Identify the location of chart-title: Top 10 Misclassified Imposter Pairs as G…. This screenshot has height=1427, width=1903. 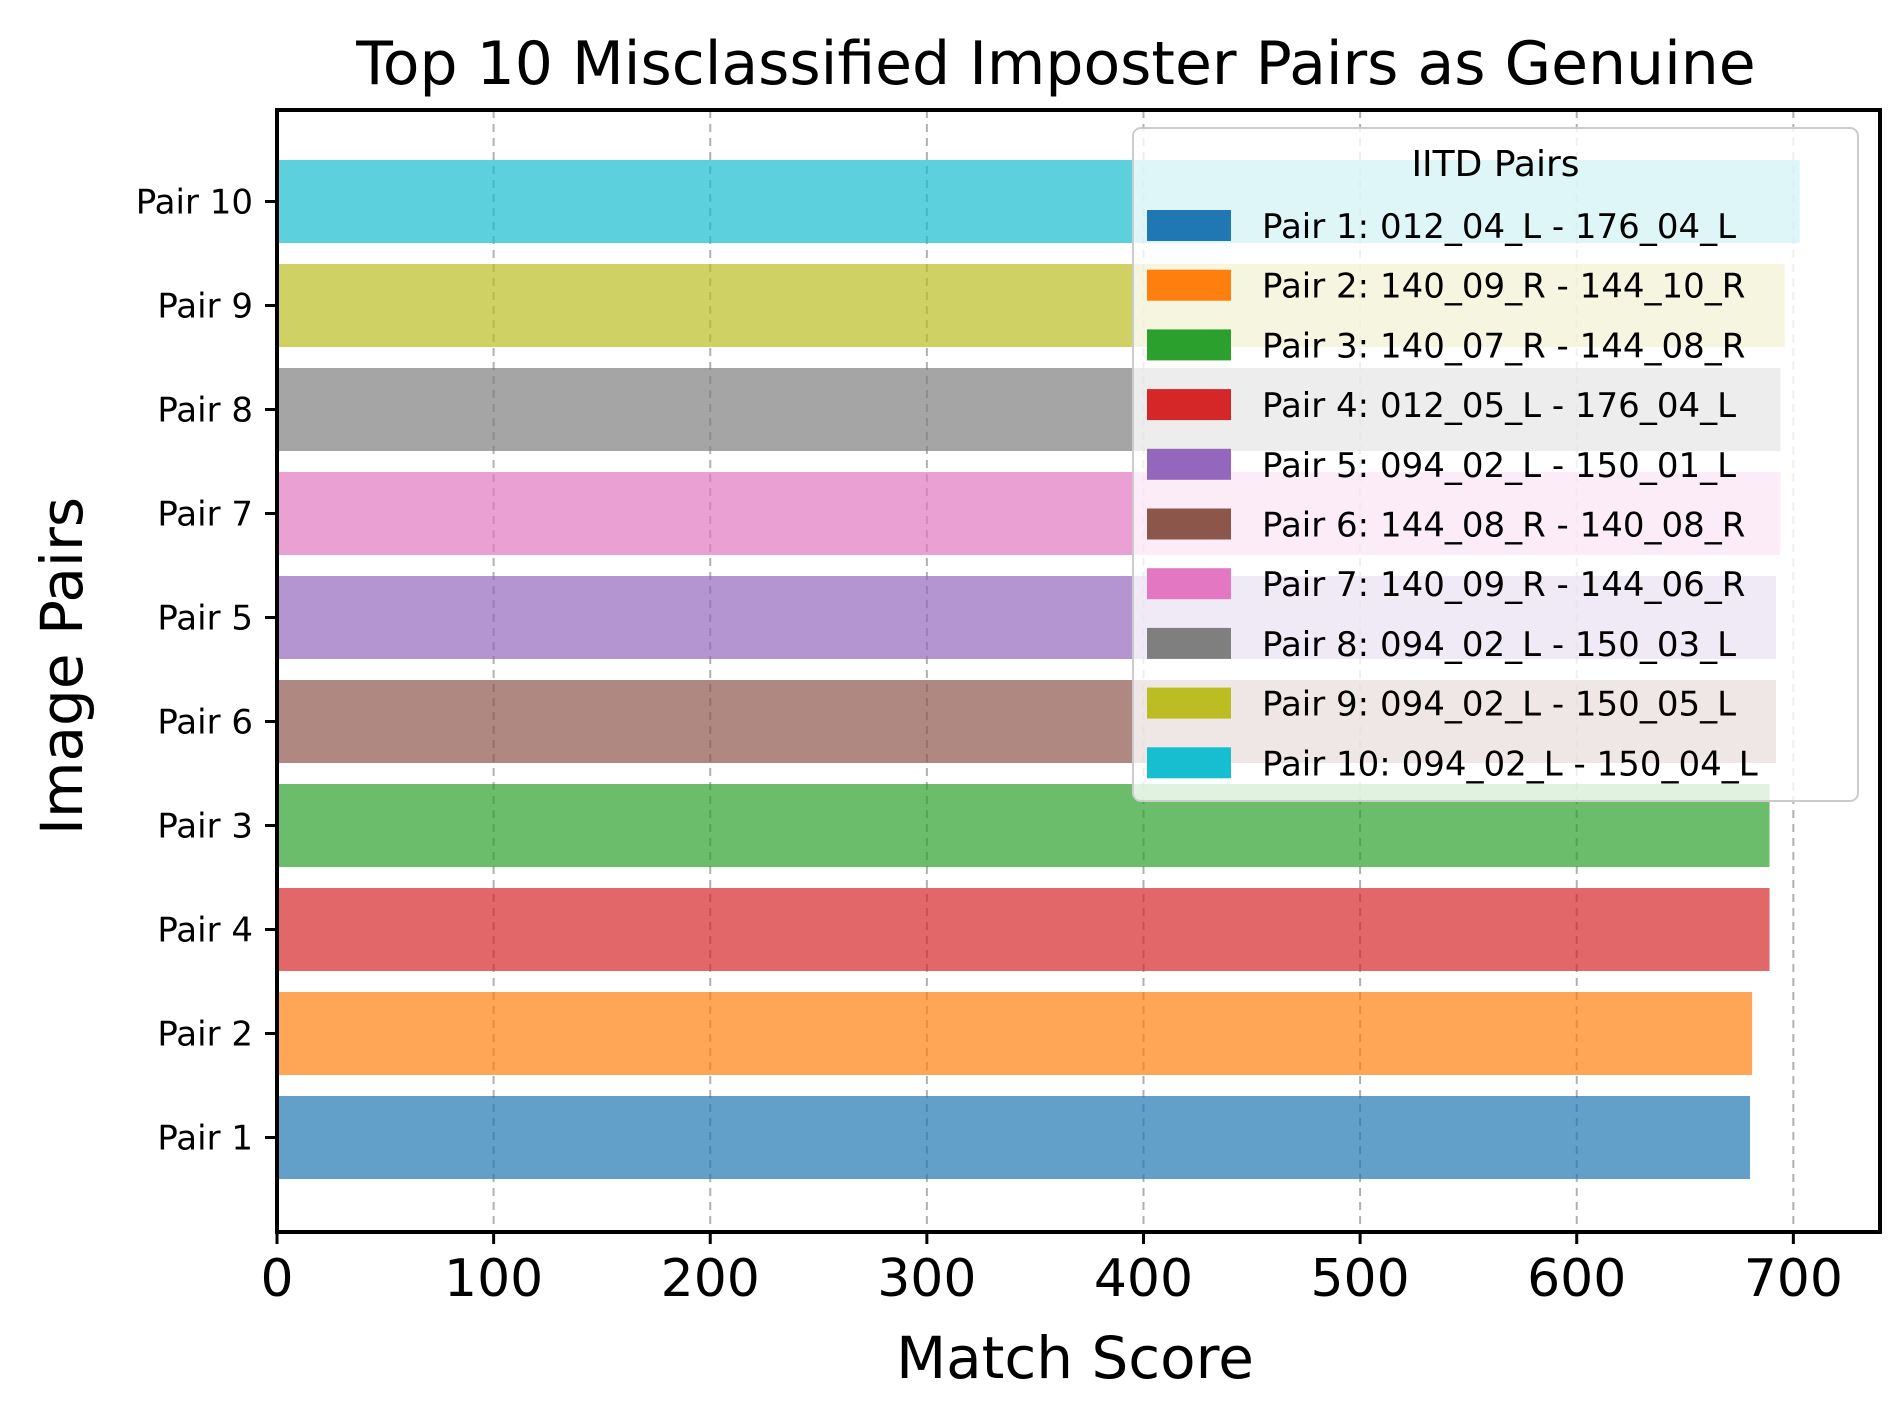
(1055, 64).